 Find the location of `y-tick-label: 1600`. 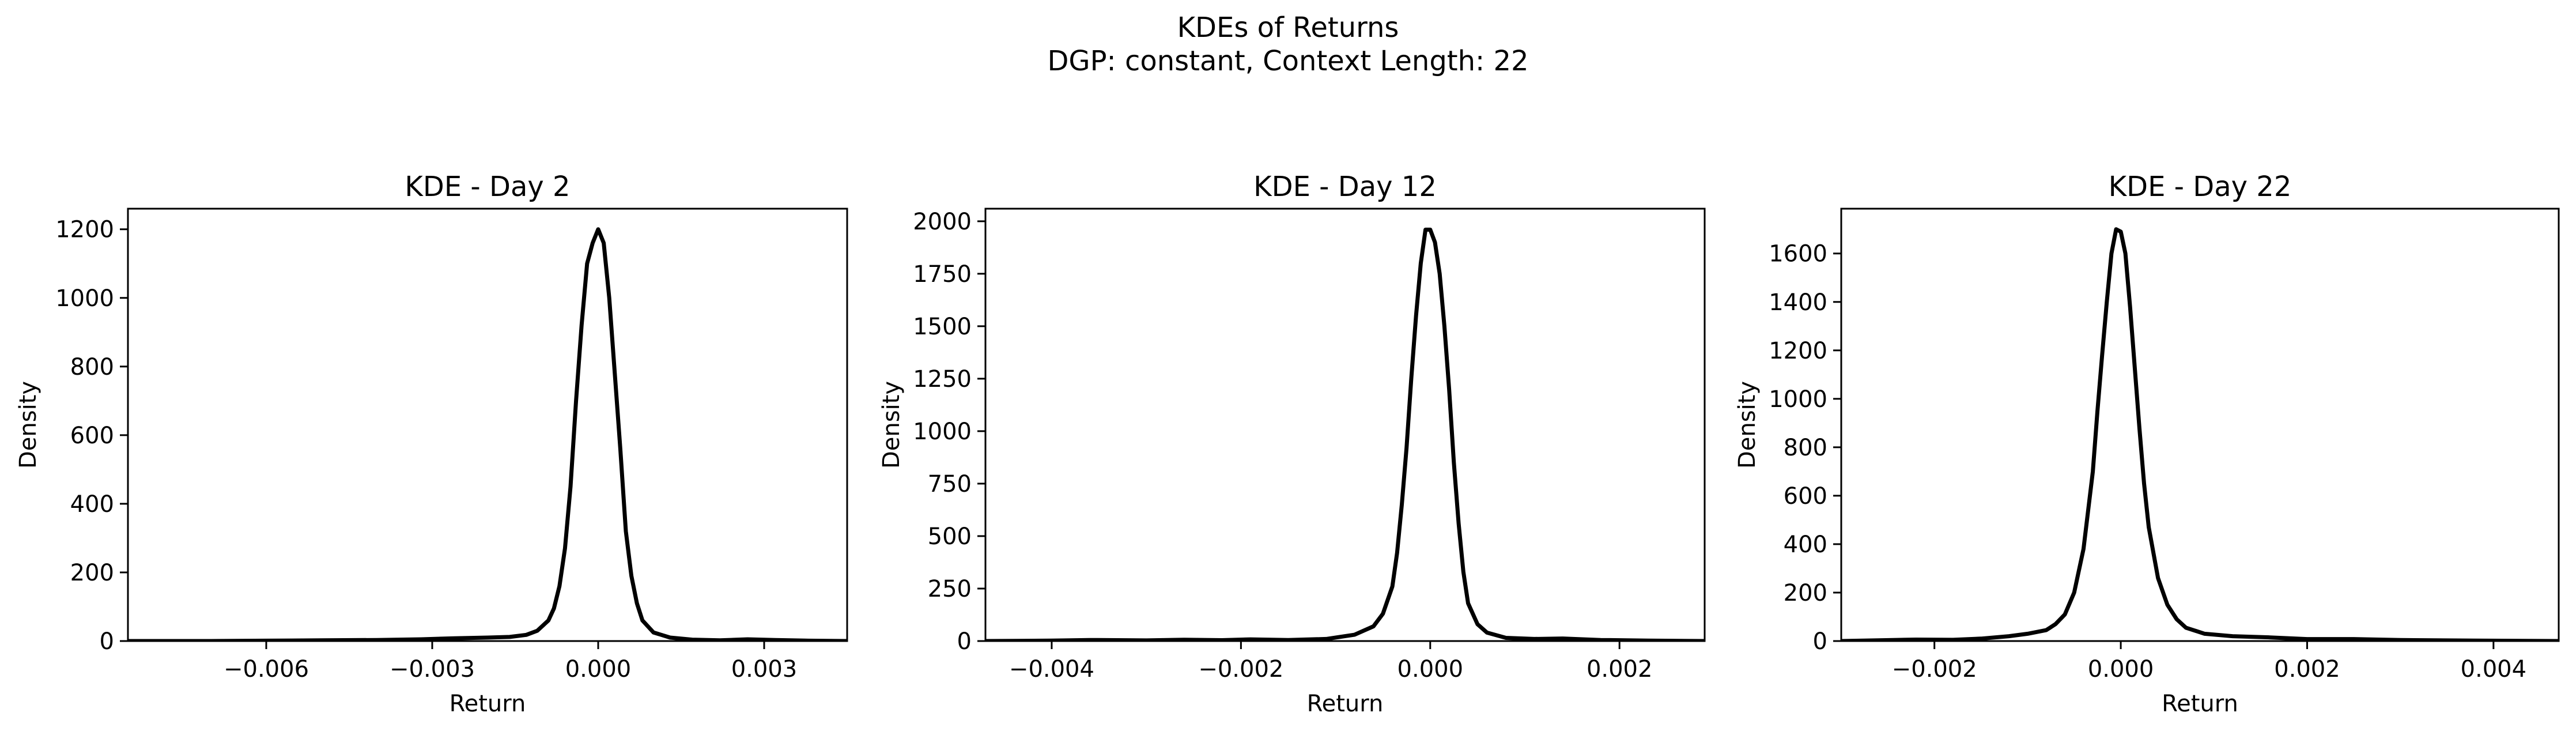

y-tick-label: 1600 is located at coordinates (1798, 254).